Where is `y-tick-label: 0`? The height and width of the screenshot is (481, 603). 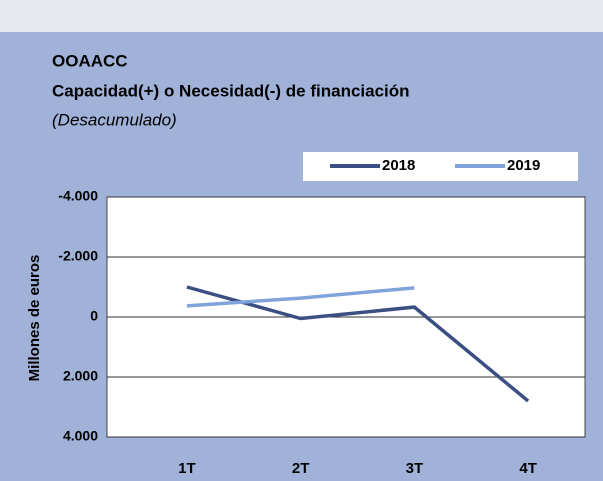
y-tick-label: 0 is located at coordinates (94, 316).